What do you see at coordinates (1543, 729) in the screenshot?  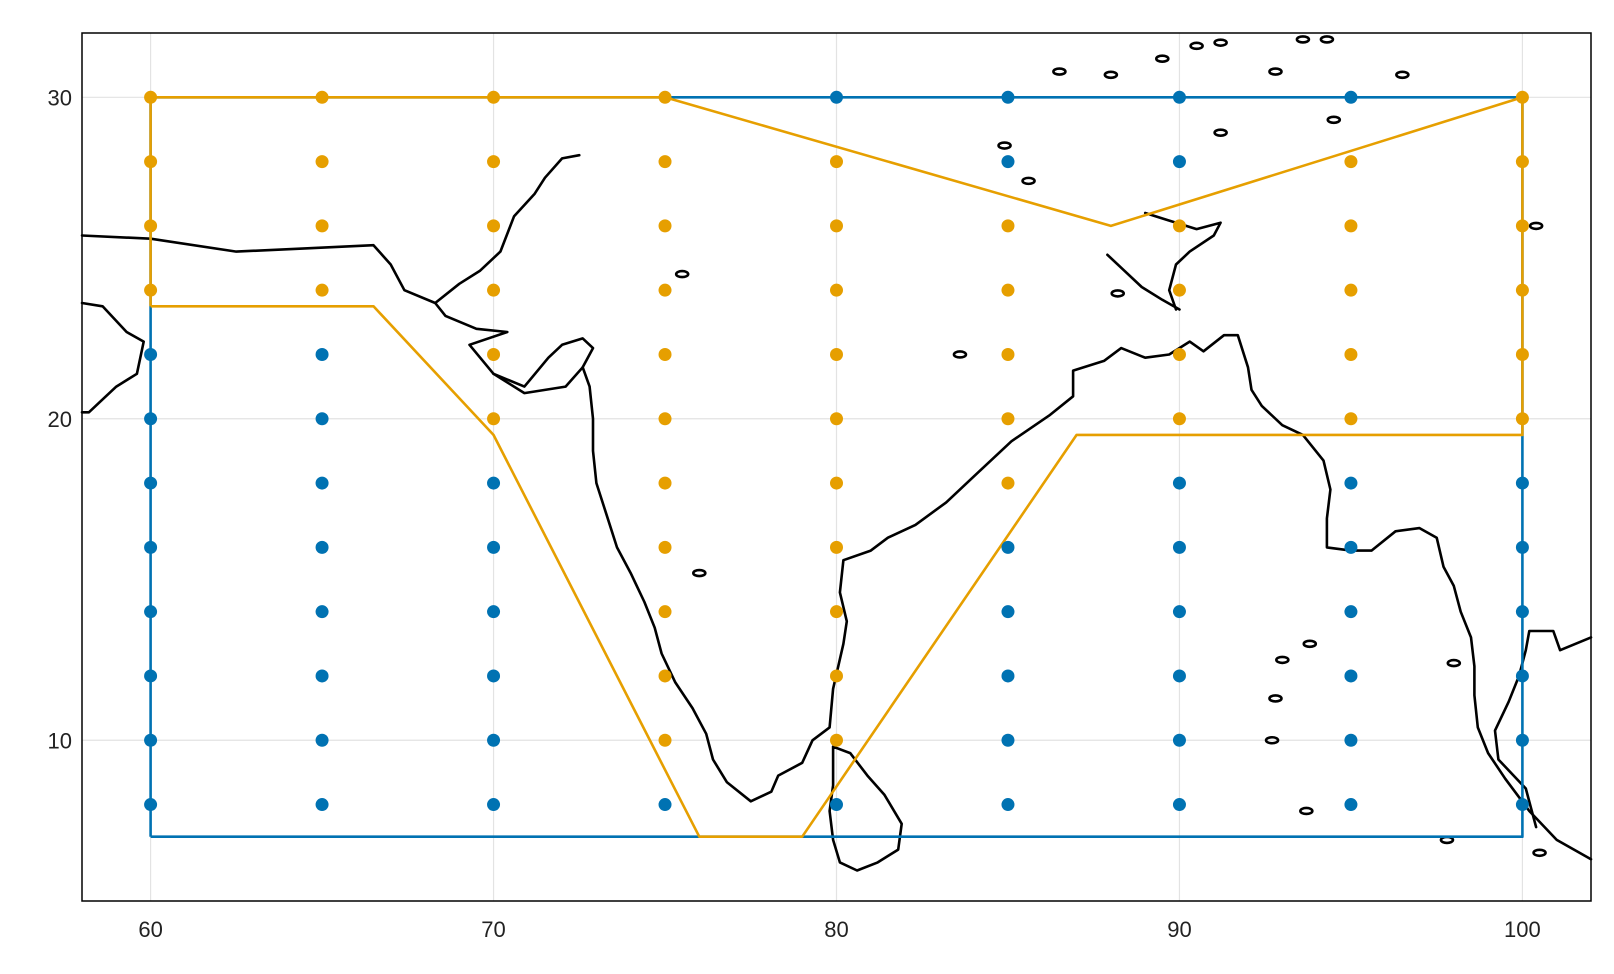 I see `east-coastline` at bounding box center [1543, 729].